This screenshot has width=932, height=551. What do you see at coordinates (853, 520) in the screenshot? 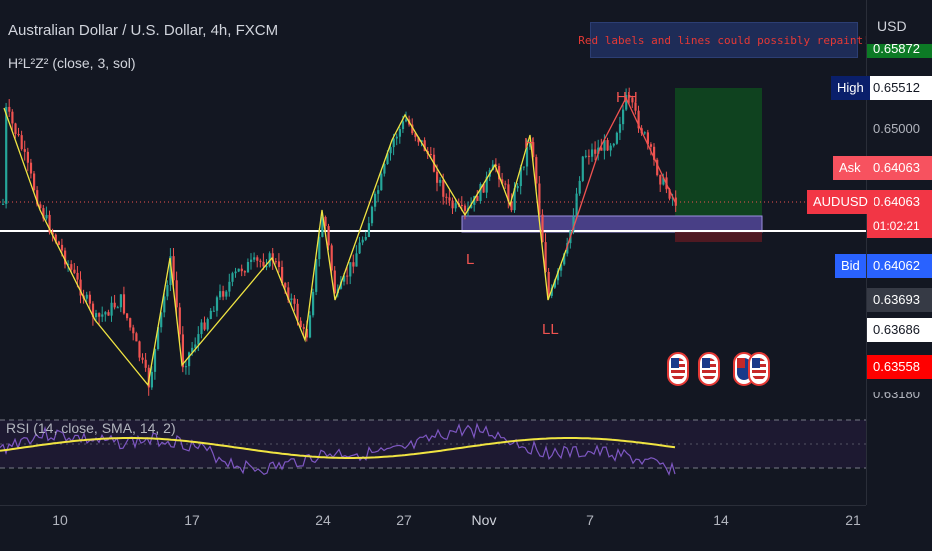
I see `time-tick: 21` at bounding box center [853, 520].